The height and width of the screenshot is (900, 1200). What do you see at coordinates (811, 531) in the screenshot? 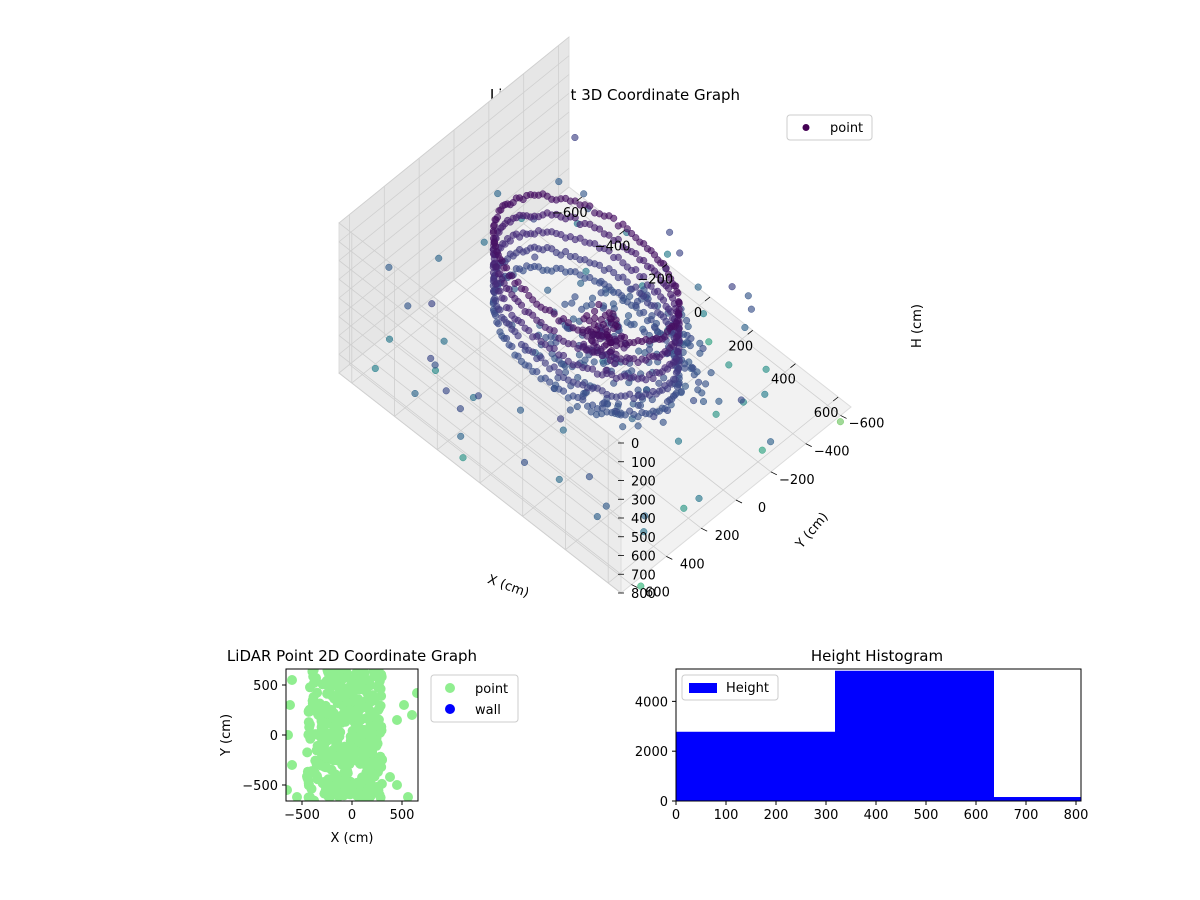
I see `y-axis-label-3d: Y (cm)` at bounding box center [811, 531].